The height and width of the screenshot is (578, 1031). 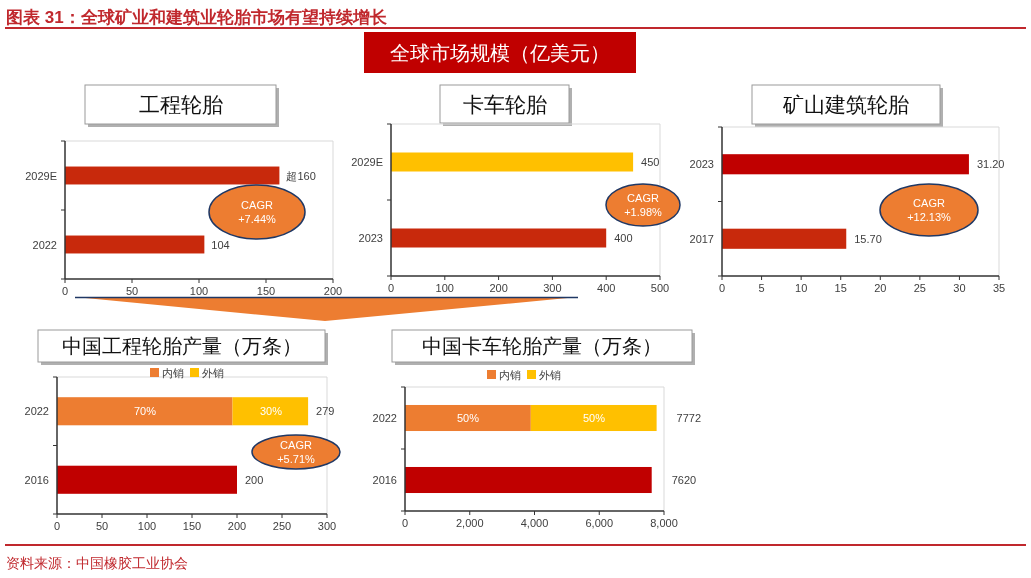 I want to click on text: 全球市场规模（亿美元）, so click(x=500, y=53).